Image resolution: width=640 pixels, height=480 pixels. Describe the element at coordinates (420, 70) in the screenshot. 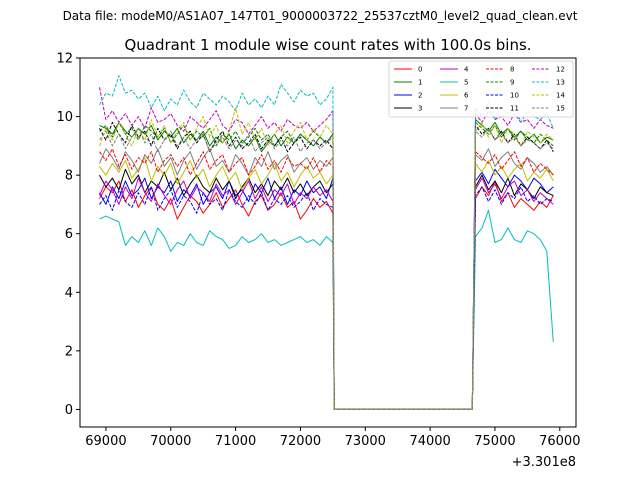

I see `legend-label-0: 0` at that location.